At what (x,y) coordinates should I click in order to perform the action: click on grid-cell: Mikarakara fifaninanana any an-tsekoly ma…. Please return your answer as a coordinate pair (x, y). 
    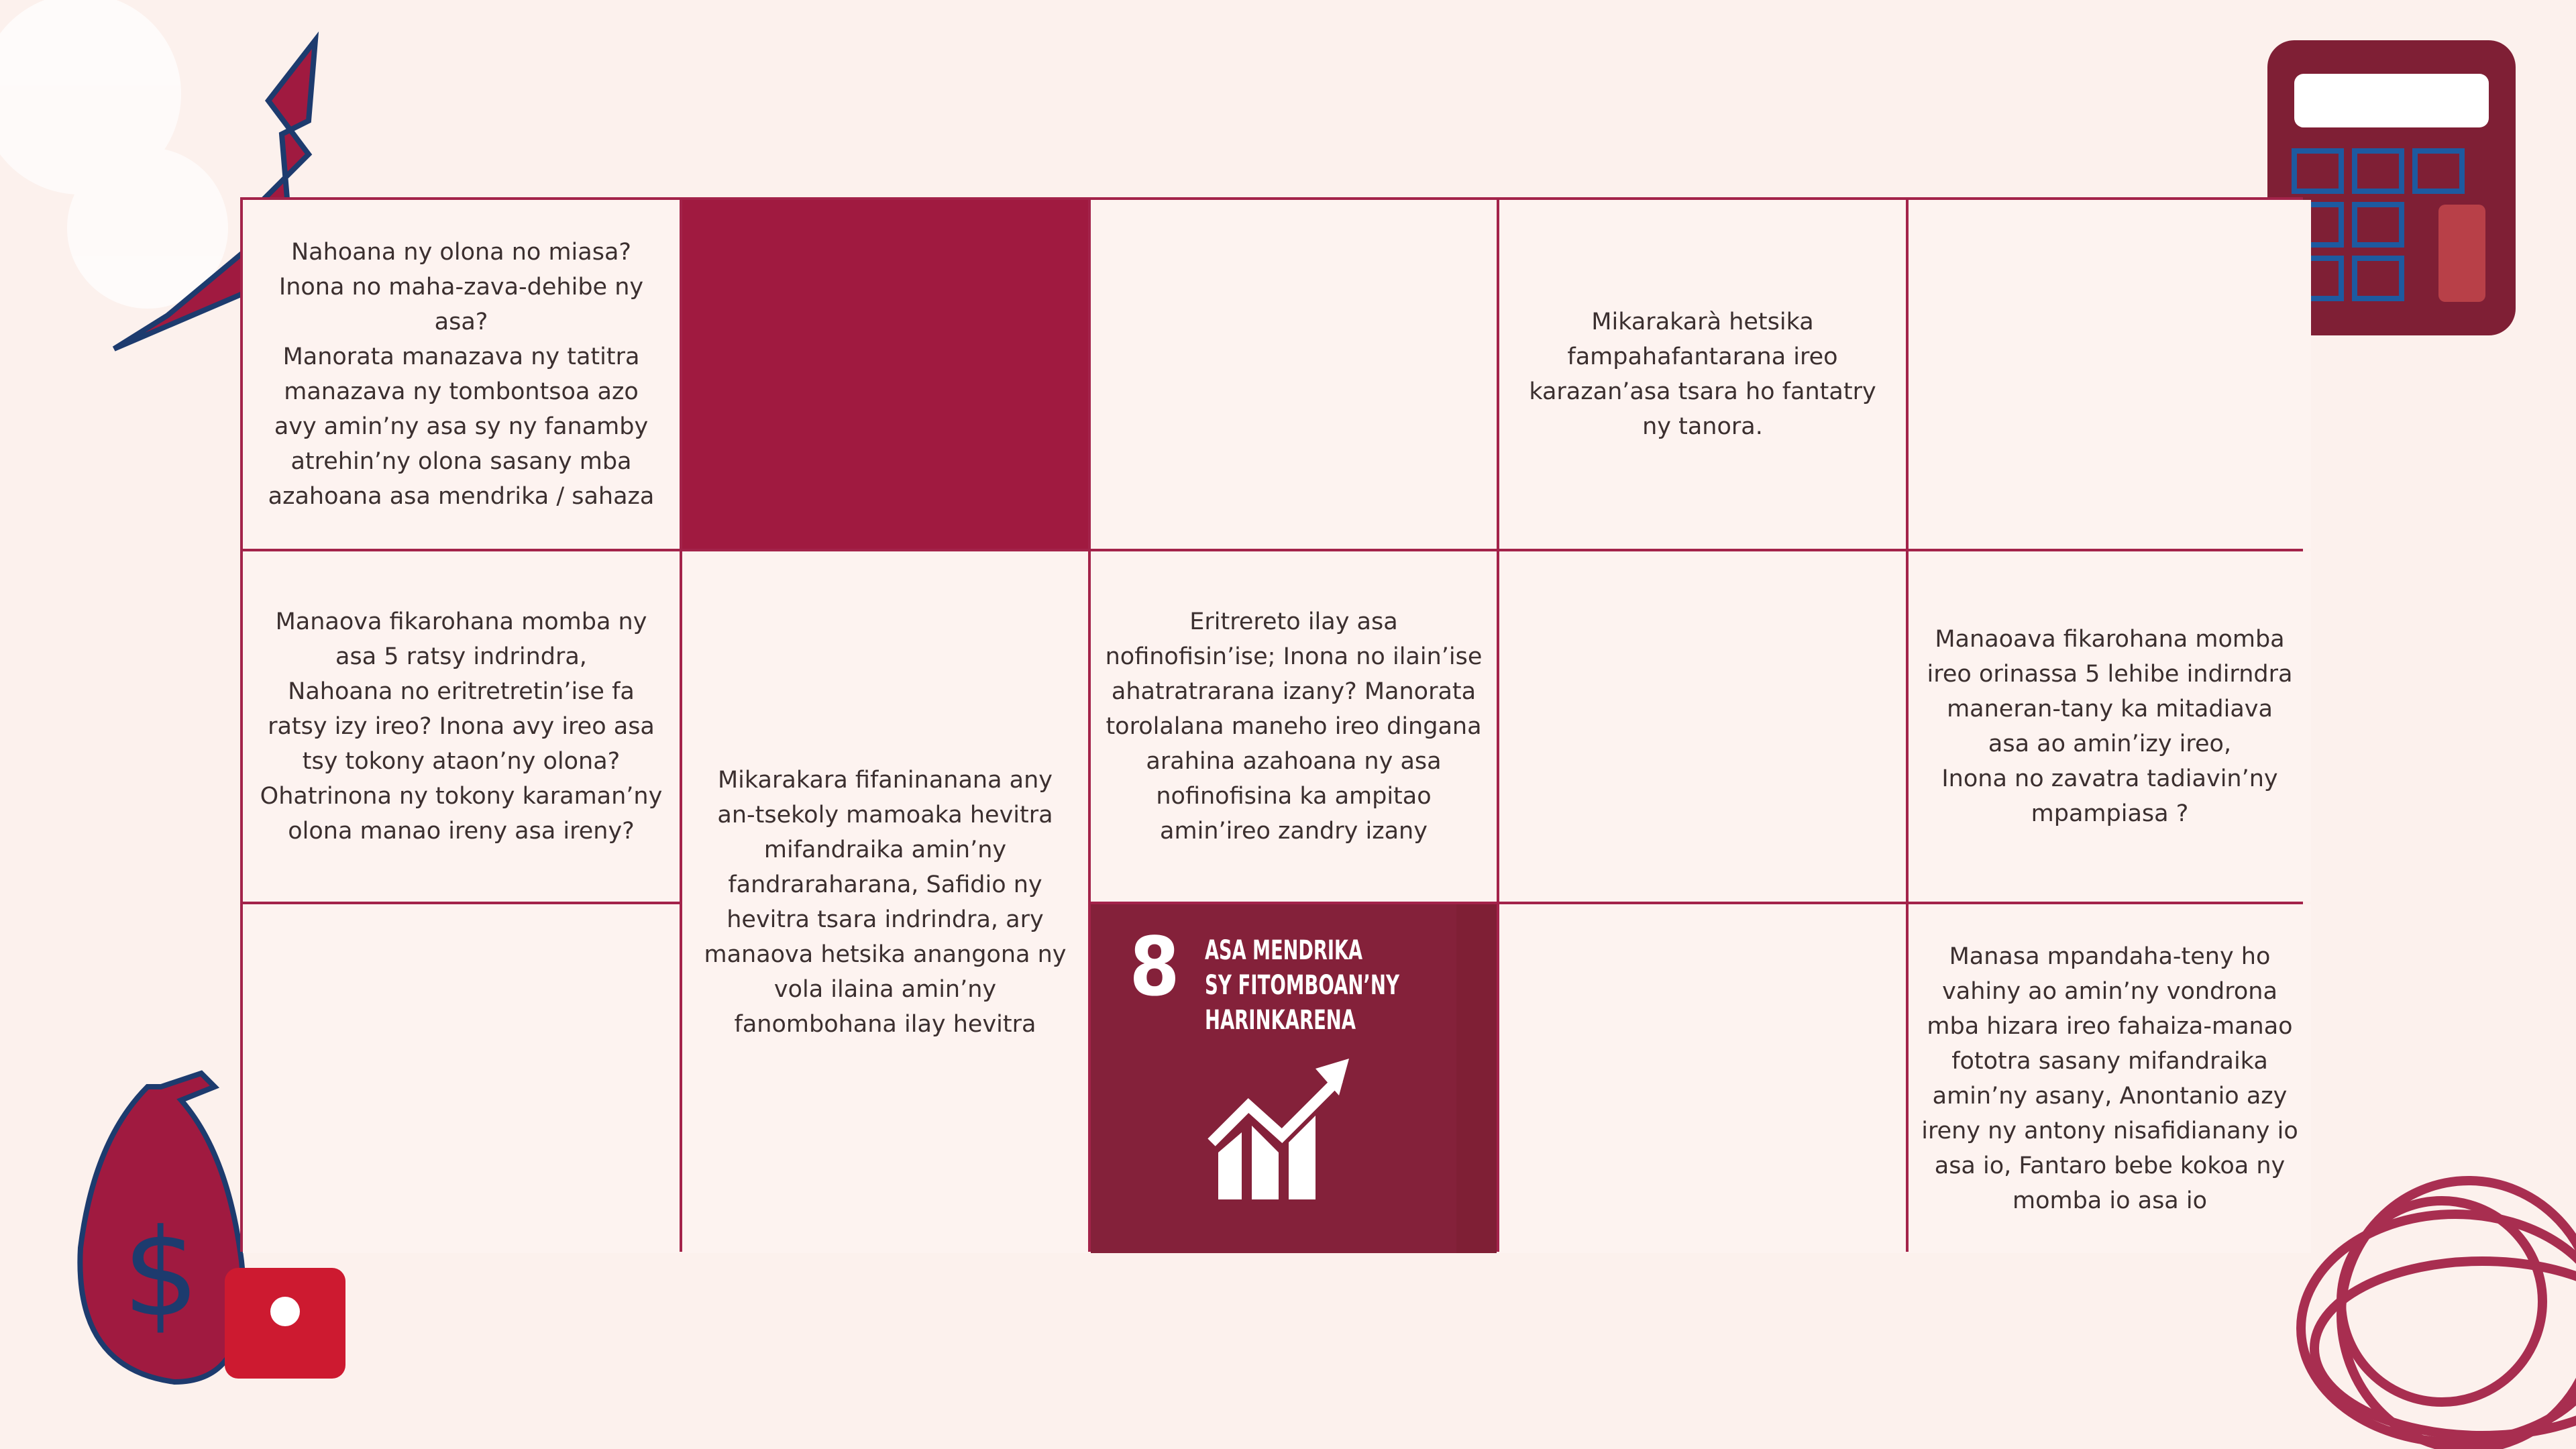
    Looking at the image, I should click on (885, 902).